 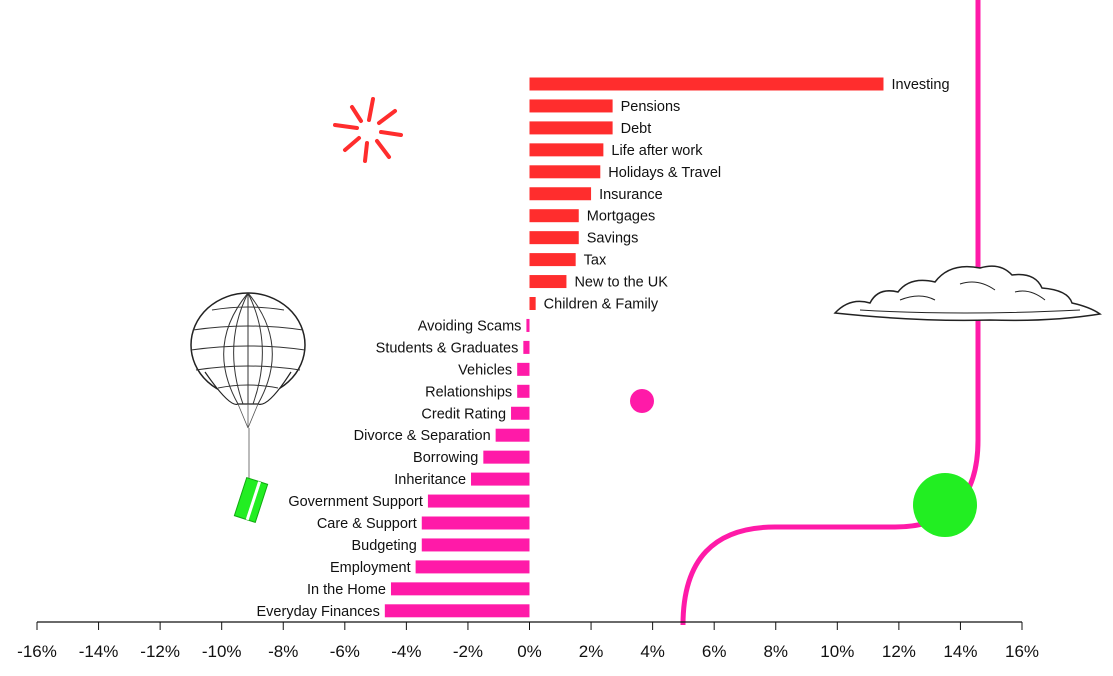 I want to click on bar-label-credit-rating: Credit Rating, so click(x=463, y=414).